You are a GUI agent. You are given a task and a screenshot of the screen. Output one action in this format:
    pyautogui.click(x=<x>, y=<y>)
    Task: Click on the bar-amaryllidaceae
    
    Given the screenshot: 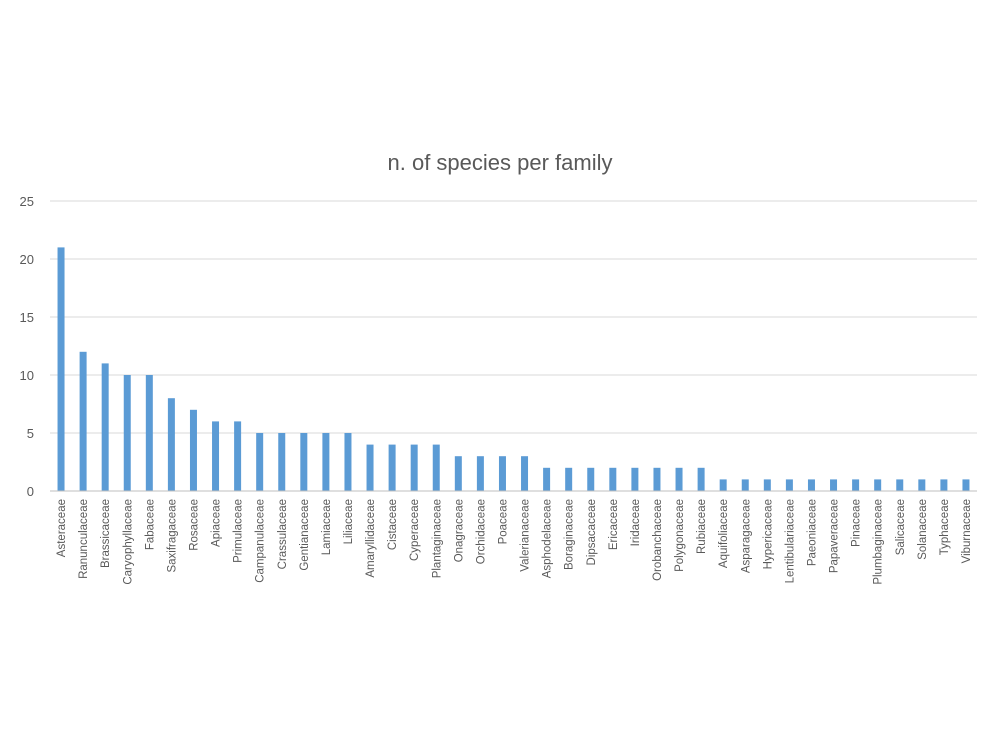 What is the action you would take?
    pyautogui.click(x=370, y=467)
    